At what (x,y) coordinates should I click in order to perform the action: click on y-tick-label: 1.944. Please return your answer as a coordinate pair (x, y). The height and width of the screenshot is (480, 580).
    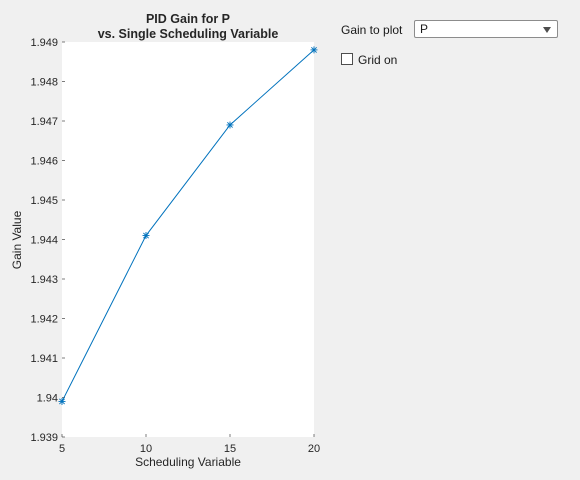
    Looking at the image, I should click on (44, 241).